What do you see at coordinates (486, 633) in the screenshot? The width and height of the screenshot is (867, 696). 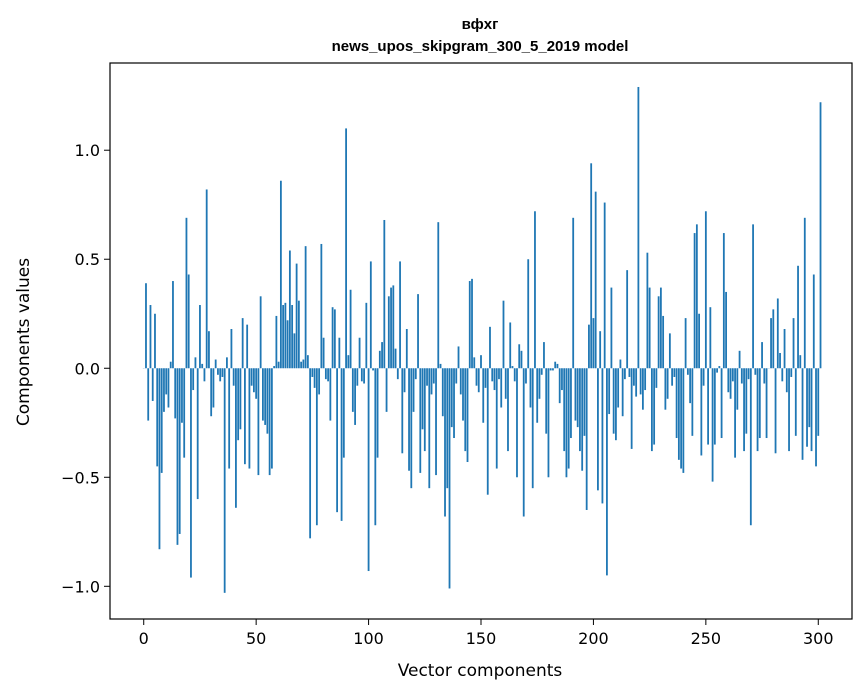 I see `x-axis: 0 50 100 150 200 250 300` at bounding box center [486, 633].